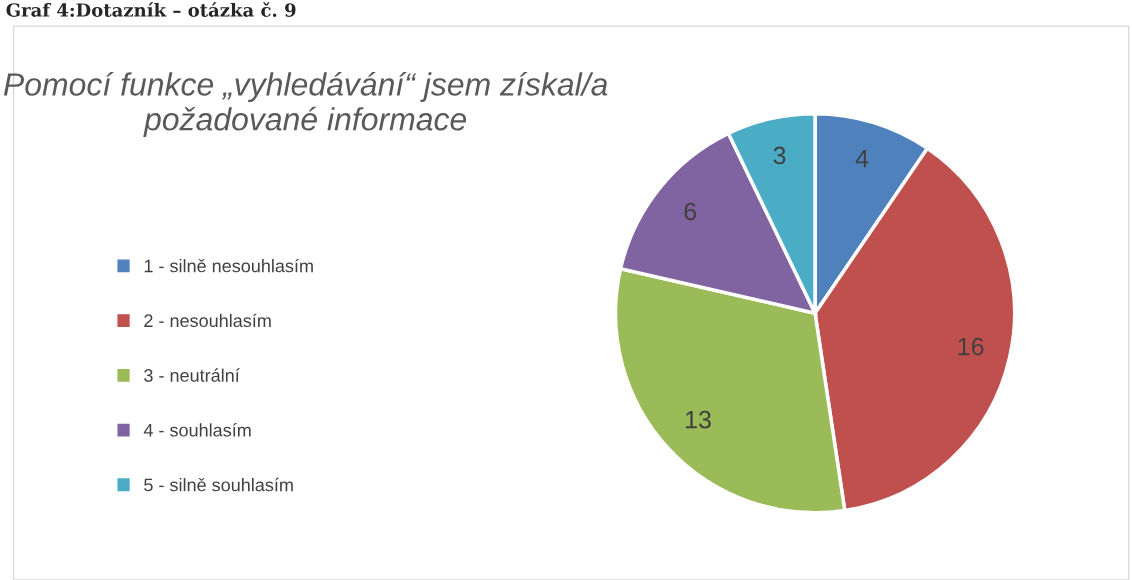  What do you see at coordinates (698, 419) in the screenshot?
I see `data-label: 13` at bounding box center [698, 419].